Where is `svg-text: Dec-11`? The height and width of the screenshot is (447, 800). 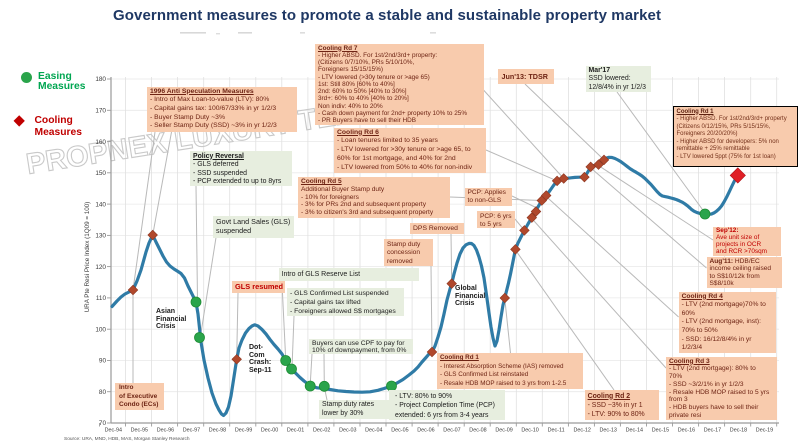 svg-text: Dec-11 is located at coordinates (556, 431).